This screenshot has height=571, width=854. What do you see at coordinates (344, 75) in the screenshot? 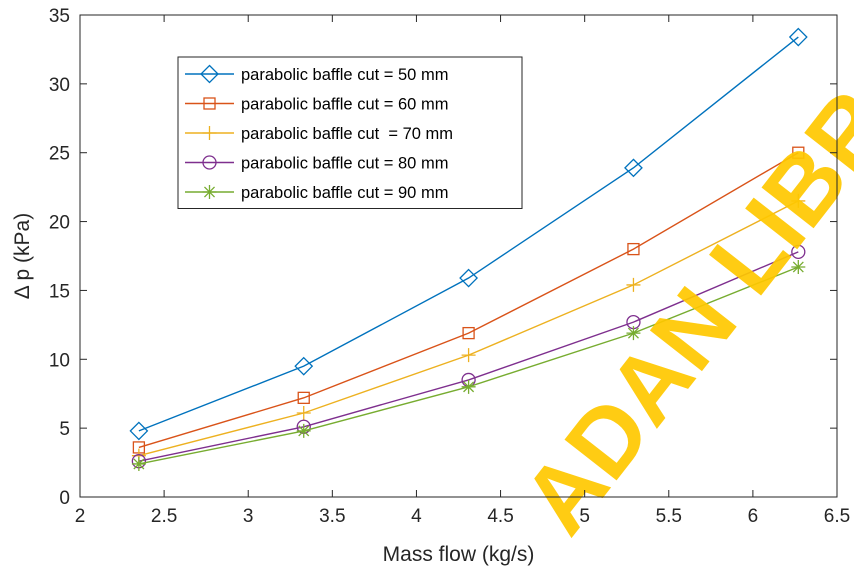
I see `legend-label: parabolic baffle cut = 50 mm` at bounding box center [344, 75].